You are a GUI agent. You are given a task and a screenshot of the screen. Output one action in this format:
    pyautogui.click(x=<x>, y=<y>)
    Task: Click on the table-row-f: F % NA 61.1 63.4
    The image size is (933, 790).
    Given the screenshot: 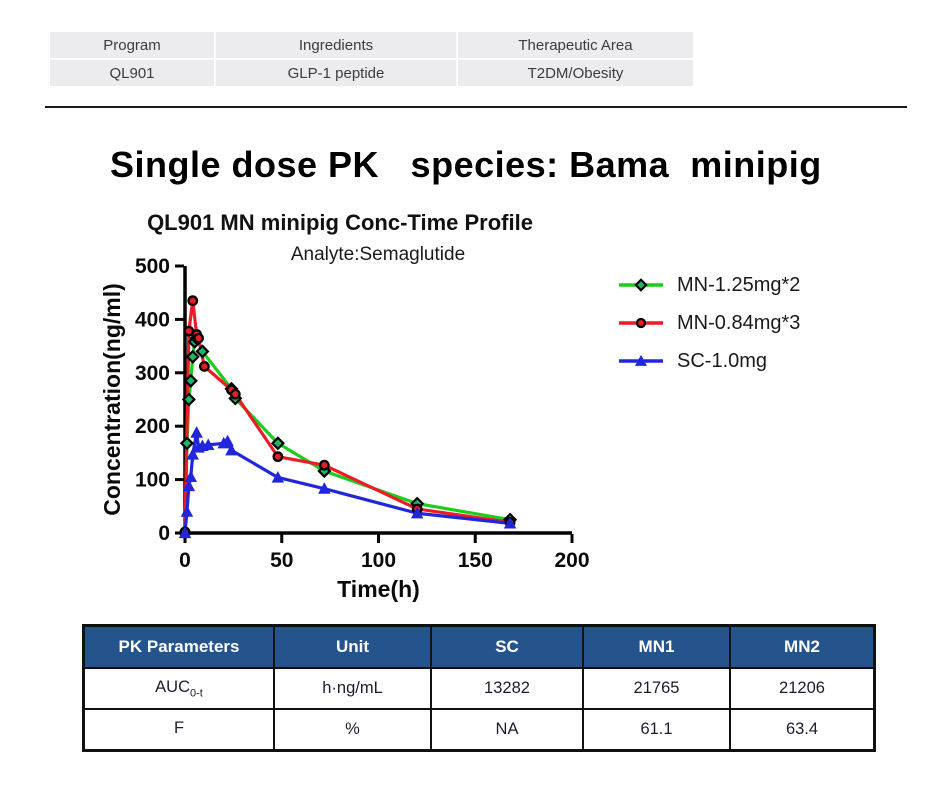 What is the action you would take?
    pyautogui.click(x=479, y=730)
    